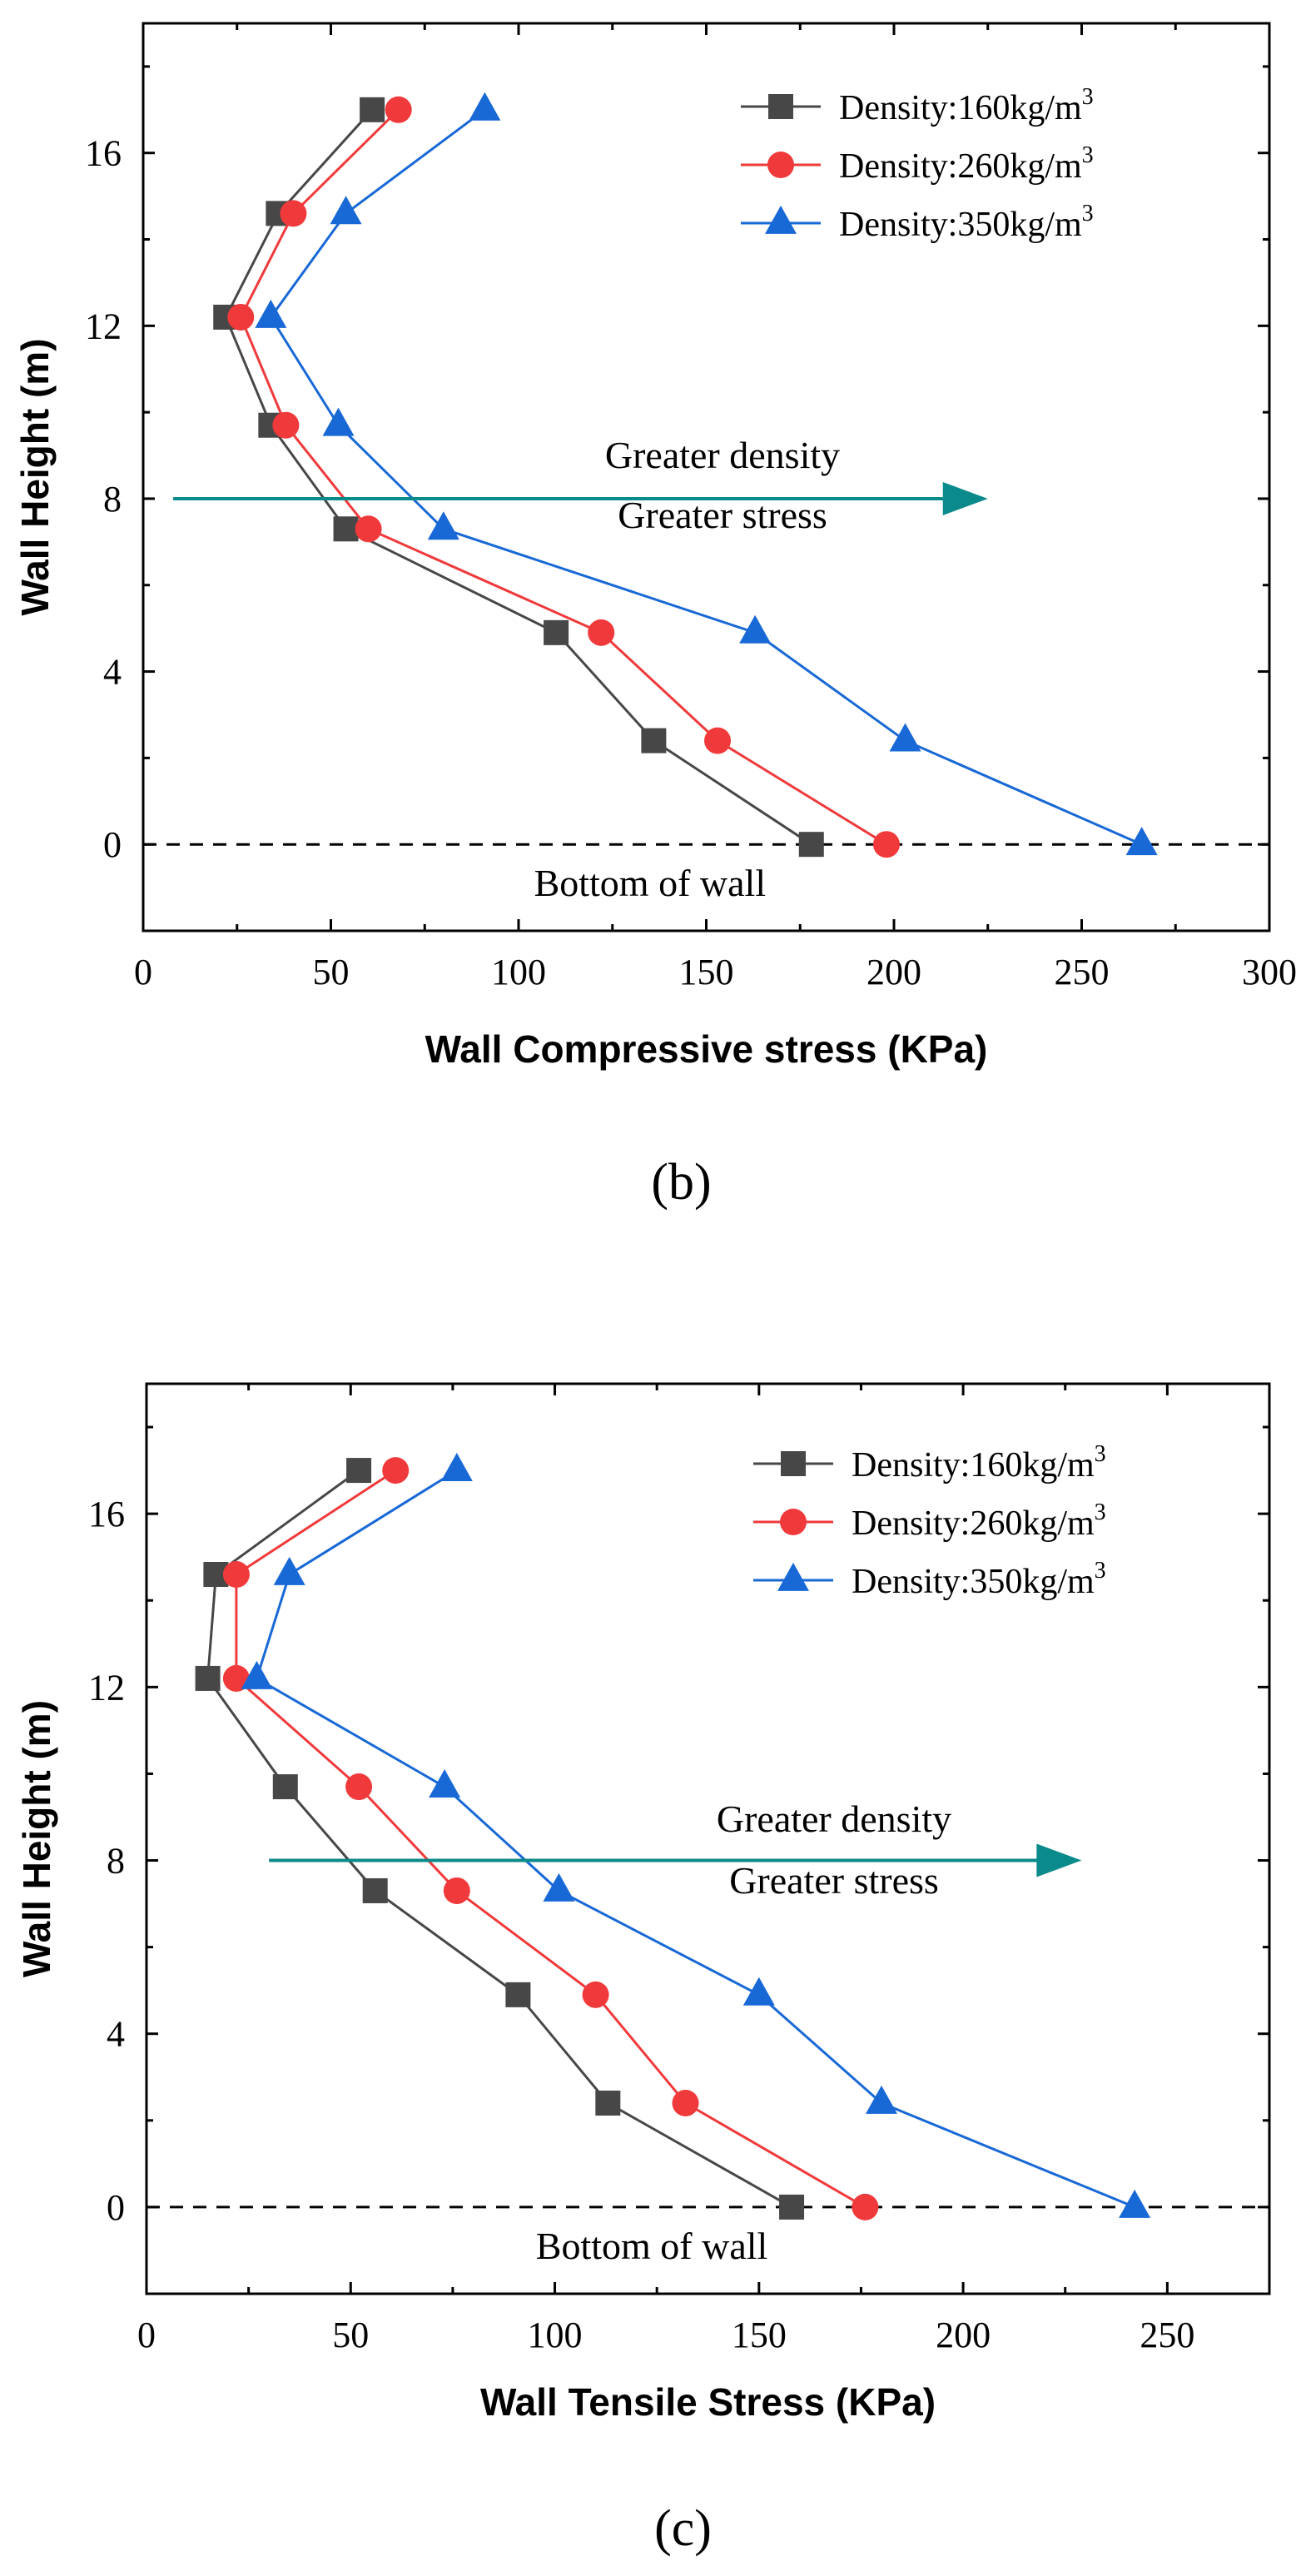  I want to click on x-tick-label: 300, so click(1269, 972).